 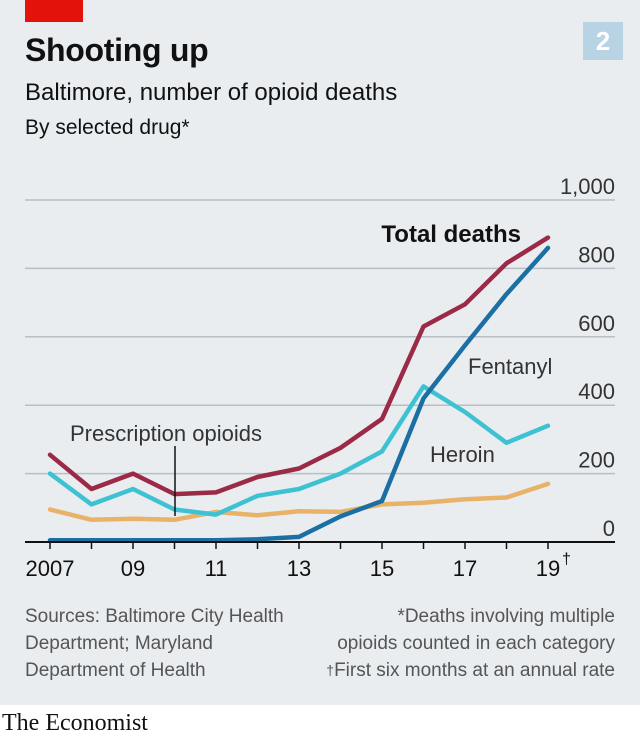 What do you see at coordinates (299, 450) in the screenshot?
I see `series-line-heroin` at bounding box center [299, 450].